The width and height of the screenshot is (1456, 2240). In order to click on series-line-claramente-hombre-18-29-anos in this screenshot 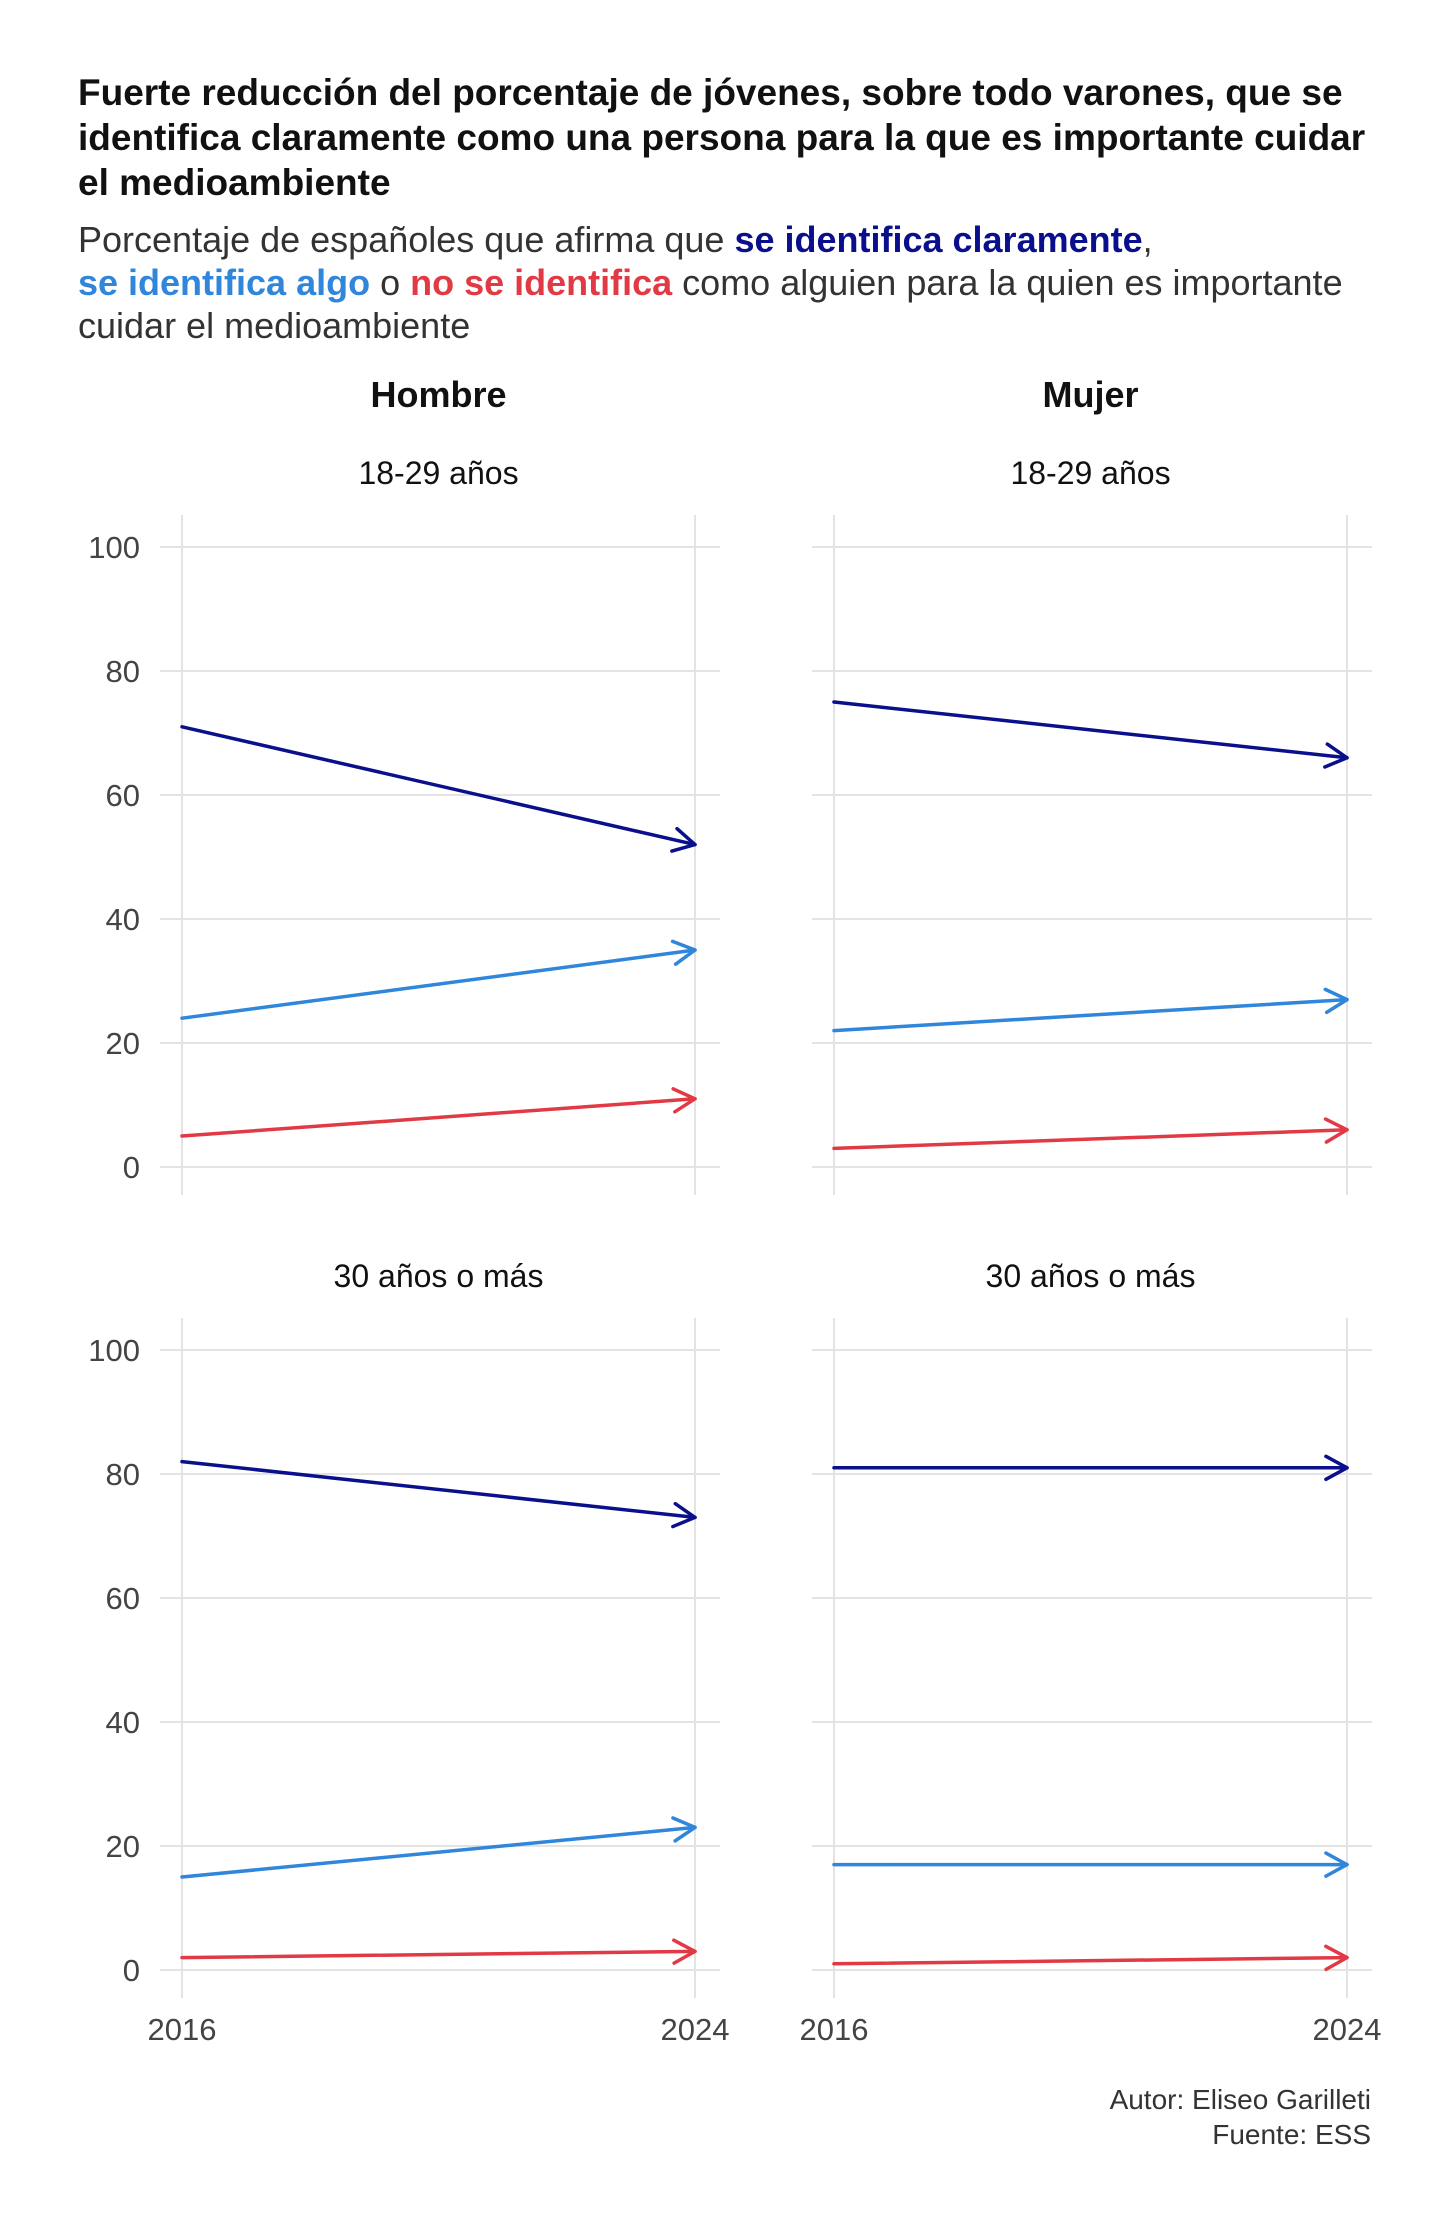, I will do `click(438, 786)`.